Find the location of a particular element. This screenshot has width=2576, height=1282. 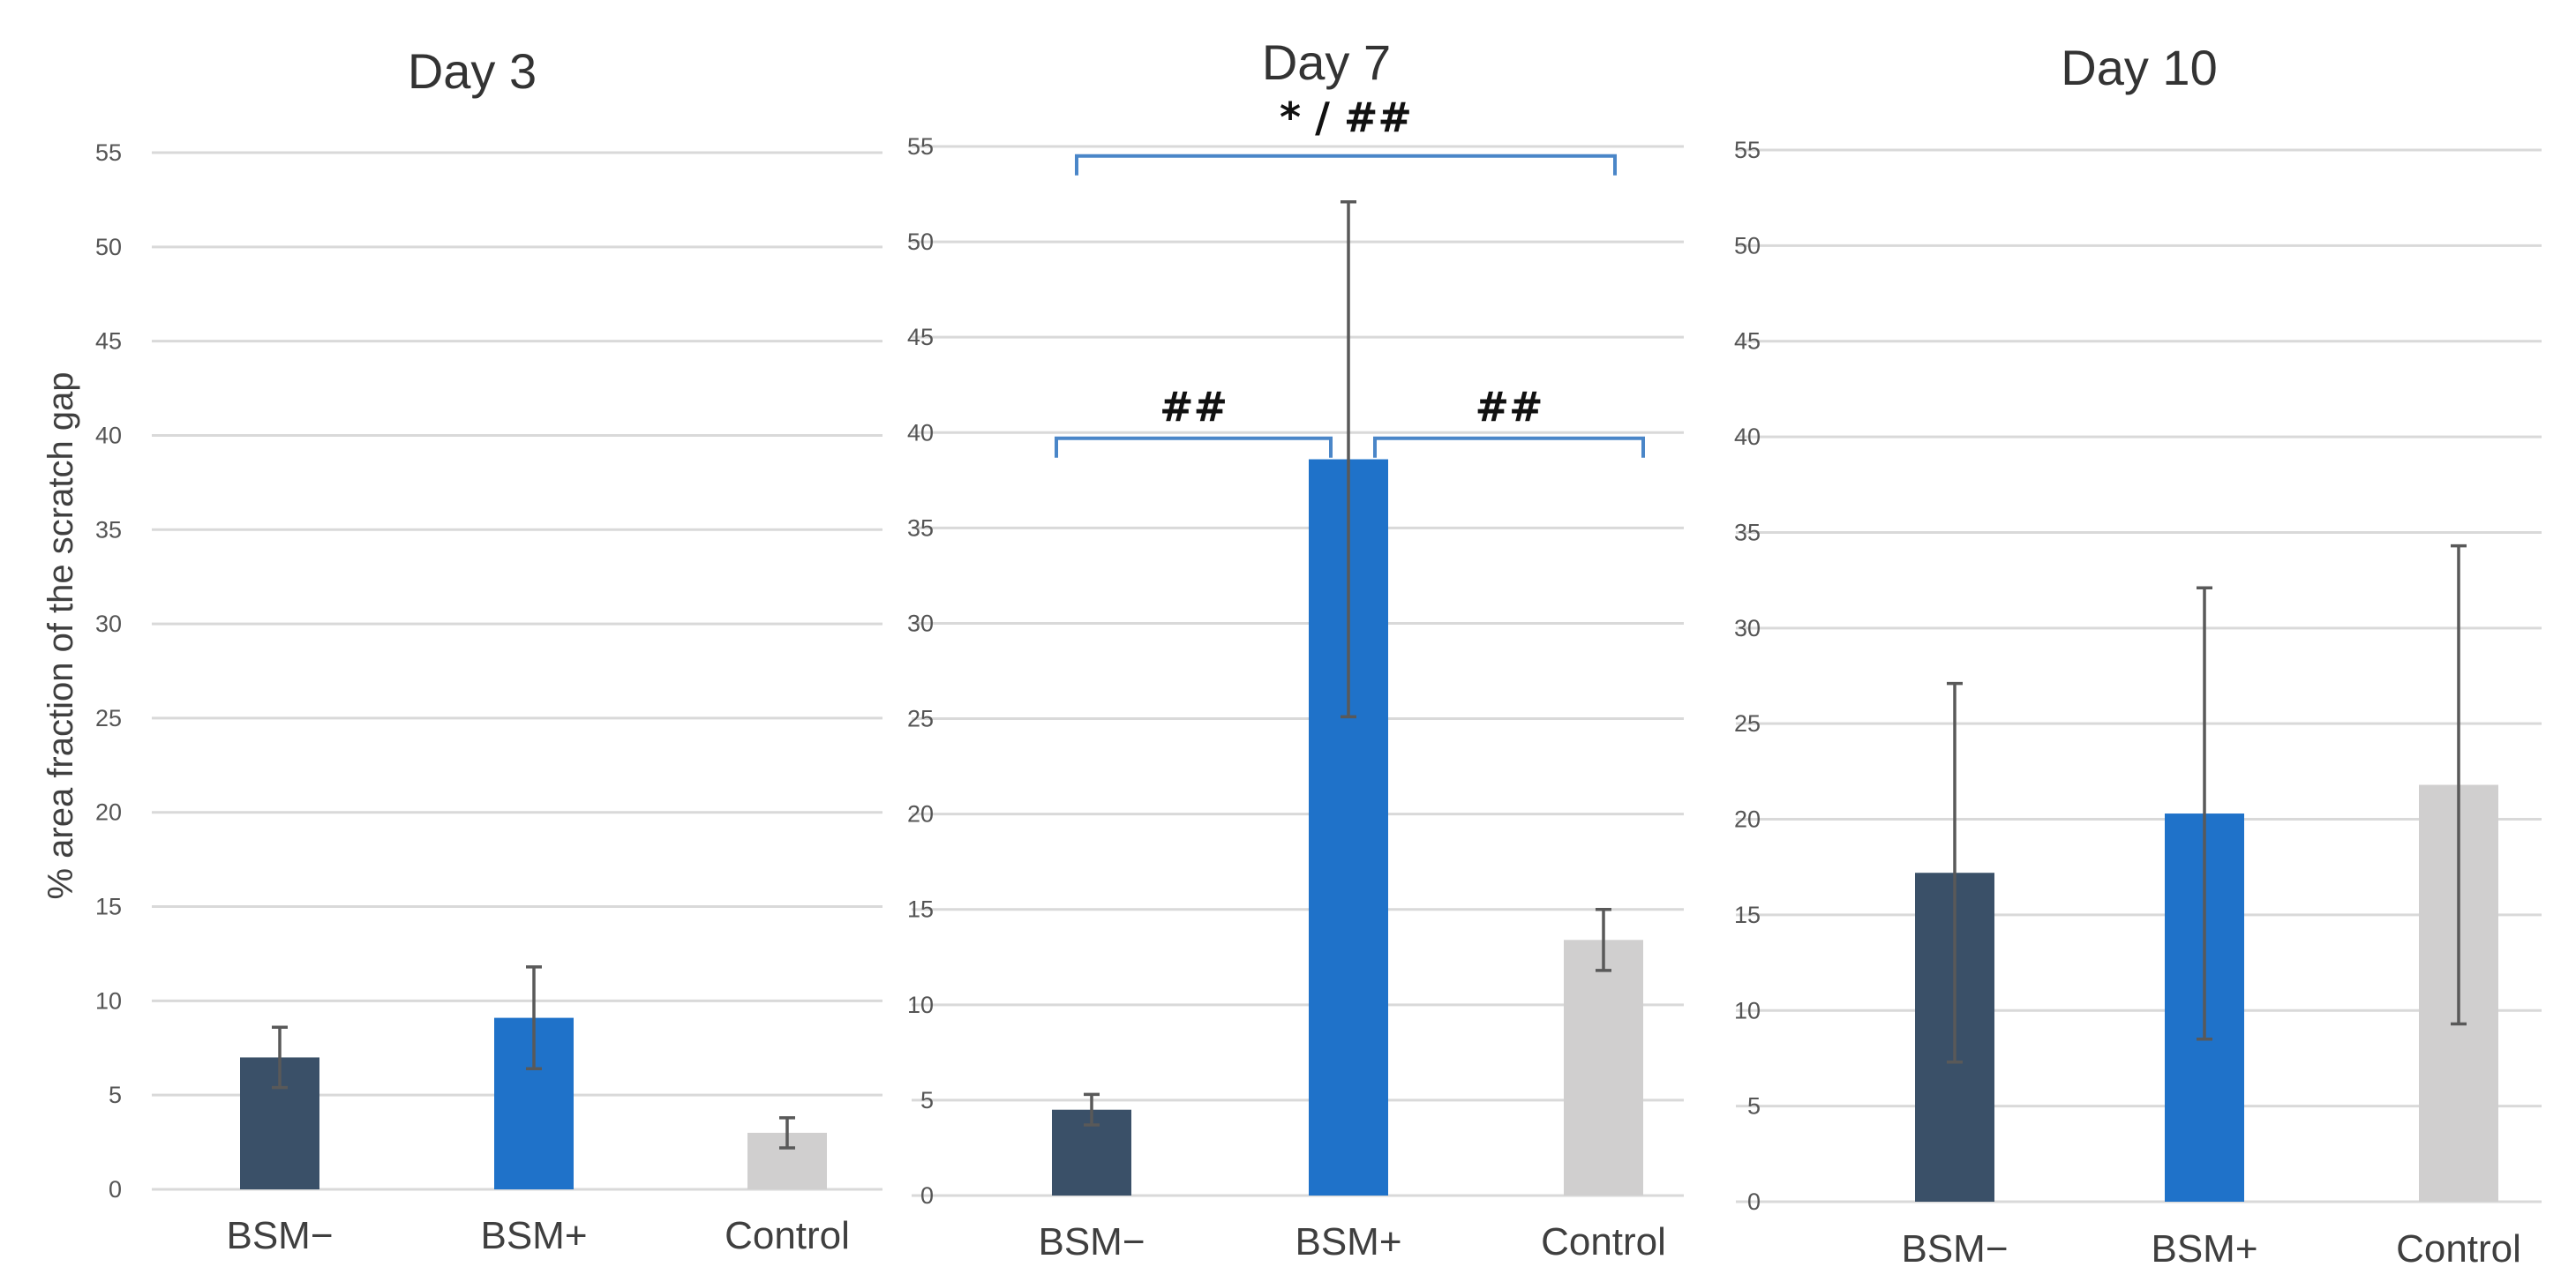

significance-label: * / ## is located at coordinates (1346, 117).